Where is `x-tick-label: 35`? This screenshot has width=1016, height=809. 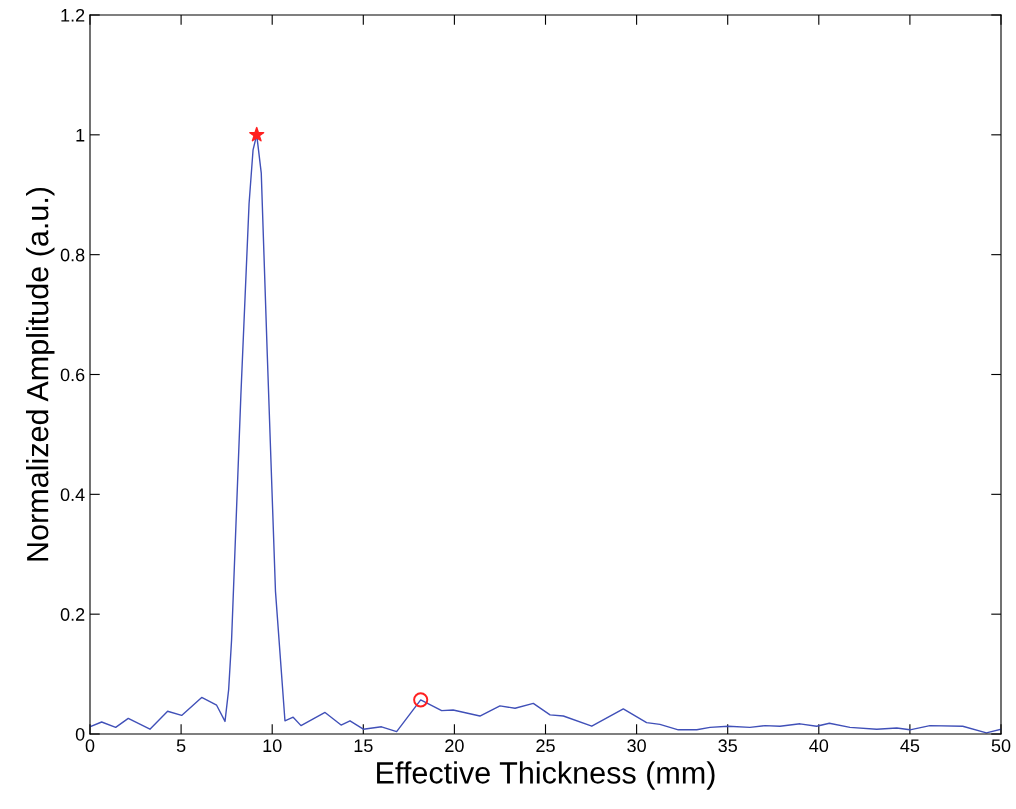
x-tick-label: 35 is located at coordinates (727, 746).